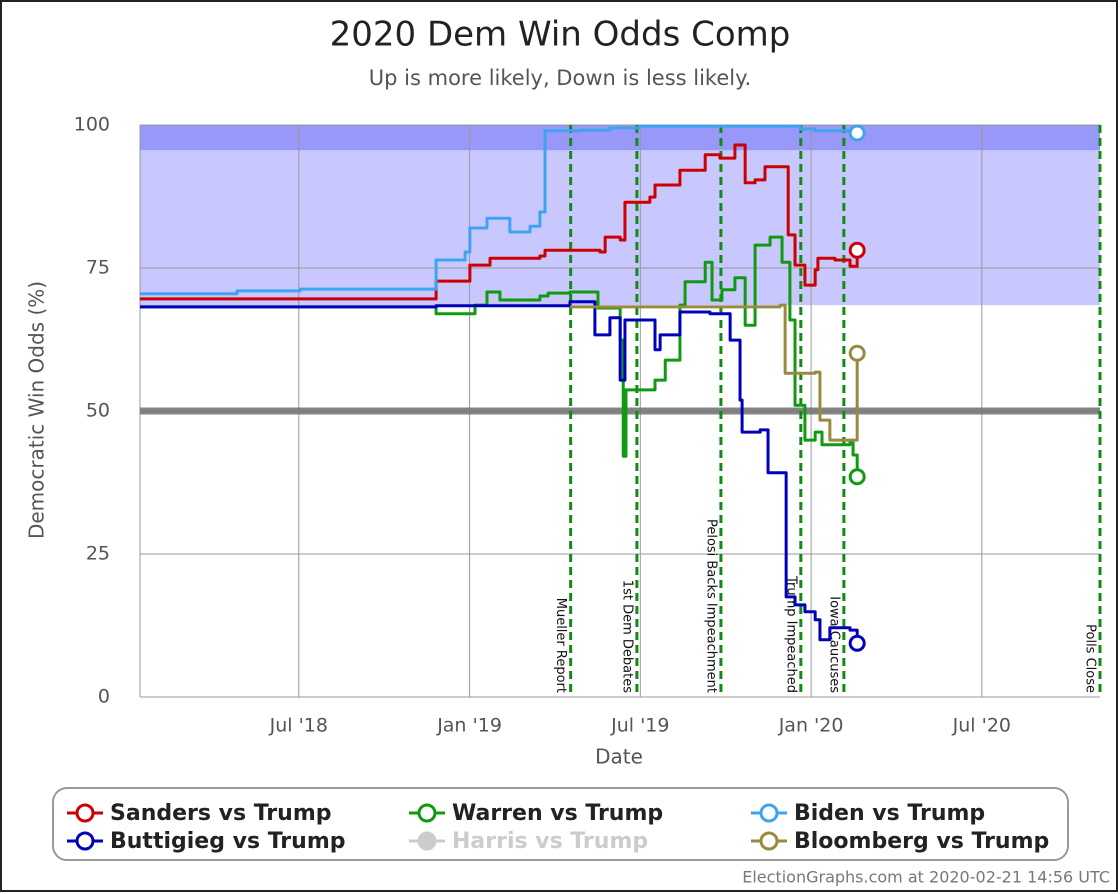  Describe the element at coordinates (228, 841) in the screenshot. I see `legend-label: Buttigieg vs Trump` at that location.